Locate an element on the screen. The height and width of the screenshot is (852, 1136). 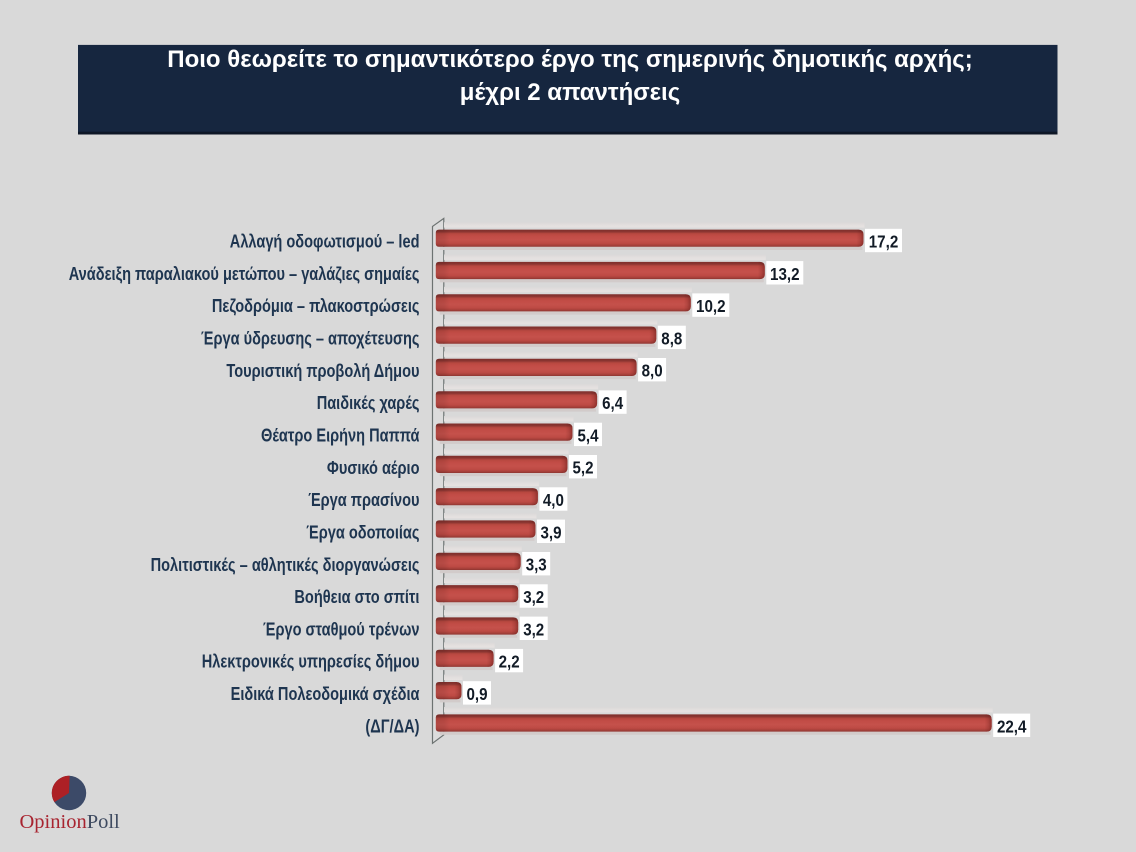
svg-text: Ειδικά Πολεοδομικά σχέδια is located at coordinates (325, 694).